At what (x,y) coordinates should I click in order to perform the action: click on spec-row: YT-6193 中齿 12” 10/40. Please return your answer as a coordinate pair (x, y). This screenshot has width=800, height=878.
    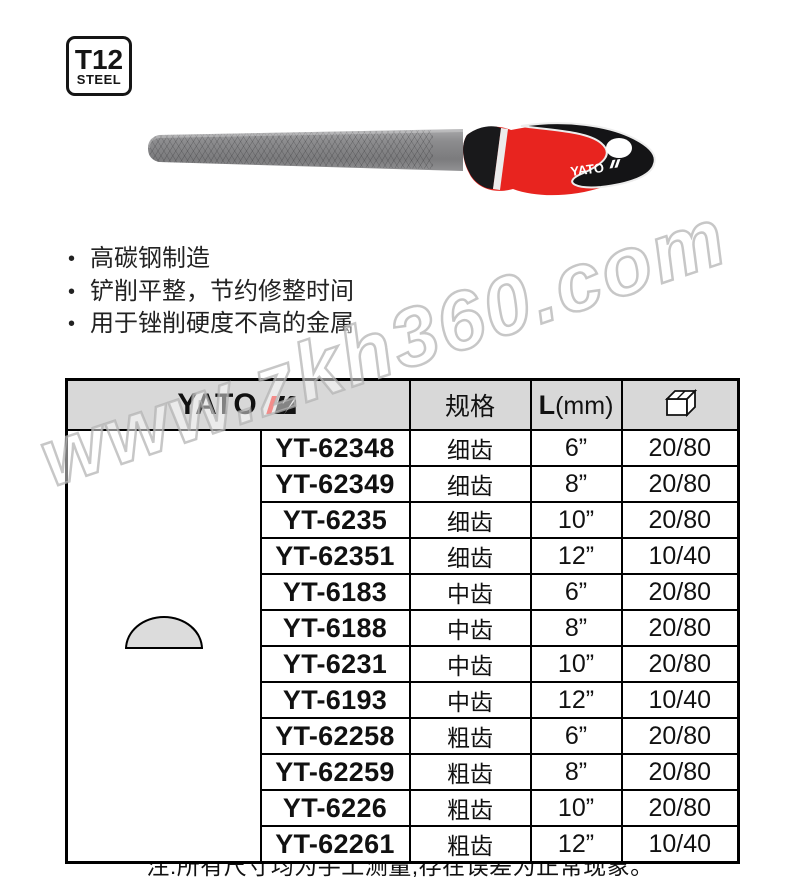
    Looking at the image, I should click on (403, 700).